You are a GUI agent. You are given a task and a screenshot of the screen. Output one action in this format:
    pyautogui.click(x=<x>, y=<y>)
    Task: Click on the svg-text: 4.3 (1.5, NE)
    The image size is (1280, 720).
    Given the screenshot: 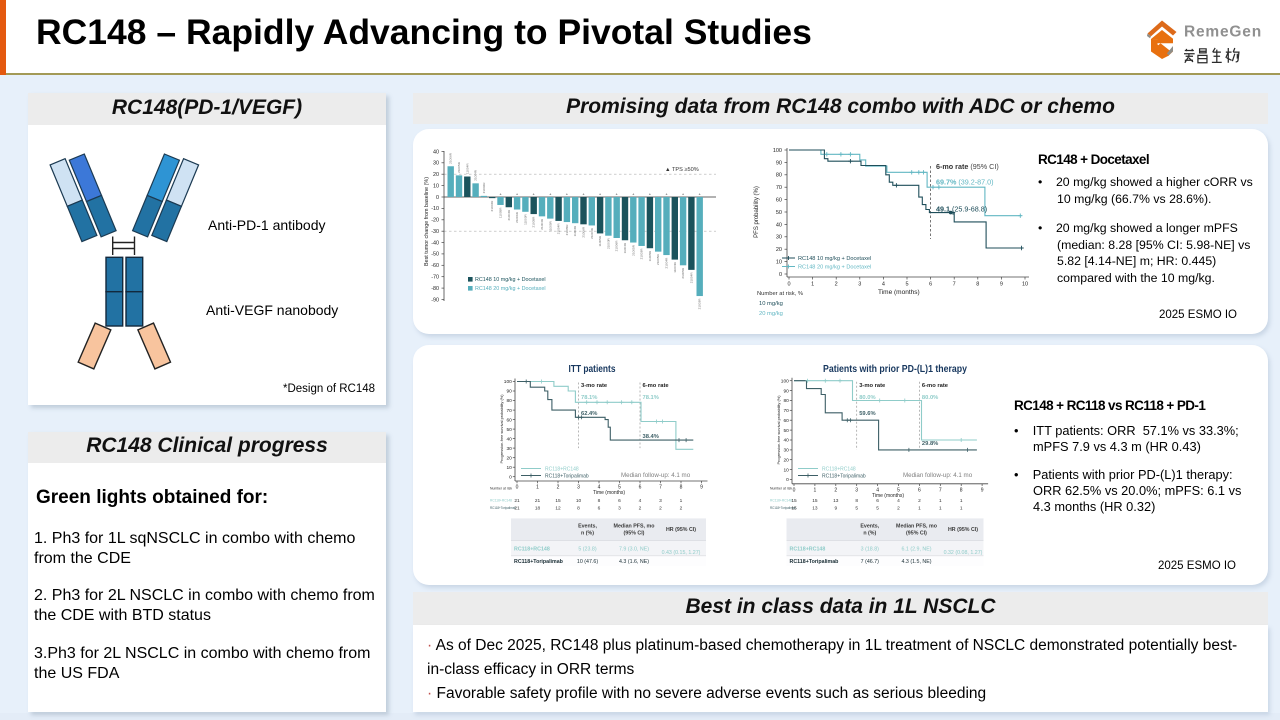 What is the action you would take?
    pyautogui.click(x=916, y=562)
    